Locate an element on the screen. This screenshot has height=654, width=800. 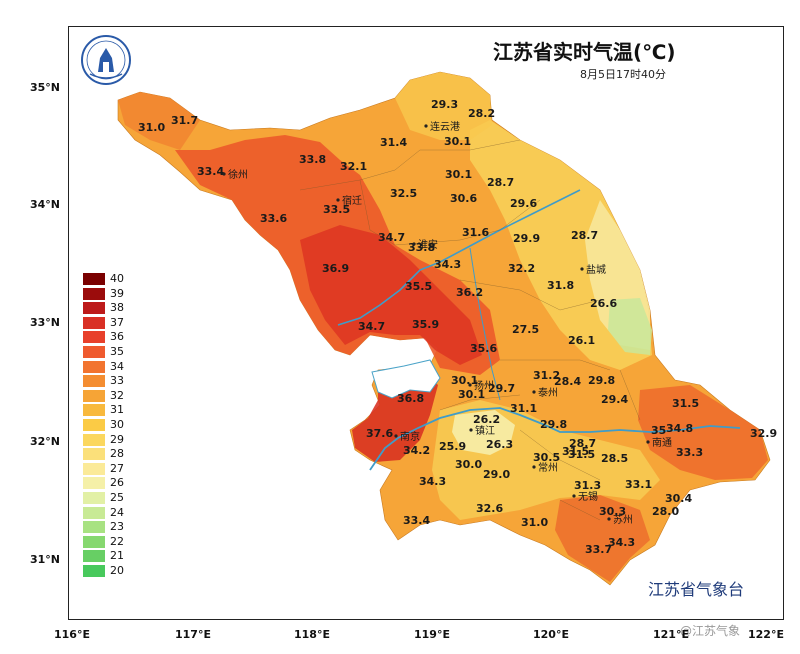
temperature-reading: 33.1 is located at coordinates (638, 484).